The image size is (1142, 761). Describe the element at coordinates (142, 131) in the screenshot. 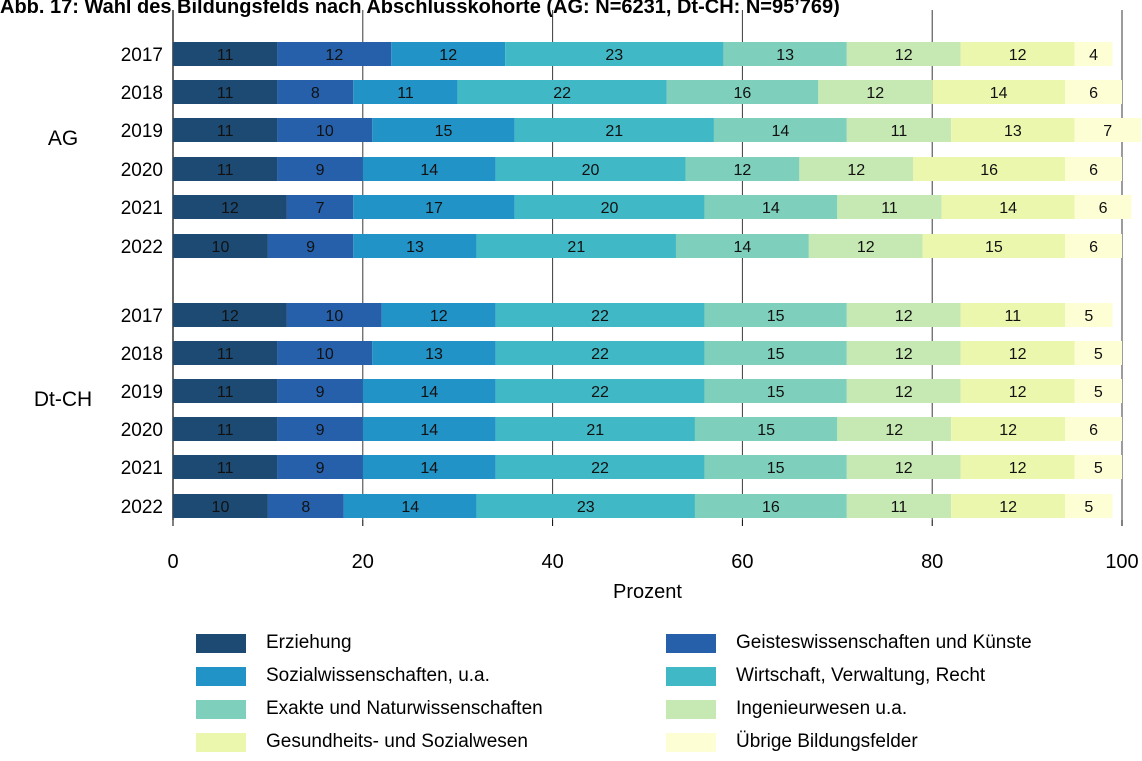

I see `year-label: 2019` at that location.